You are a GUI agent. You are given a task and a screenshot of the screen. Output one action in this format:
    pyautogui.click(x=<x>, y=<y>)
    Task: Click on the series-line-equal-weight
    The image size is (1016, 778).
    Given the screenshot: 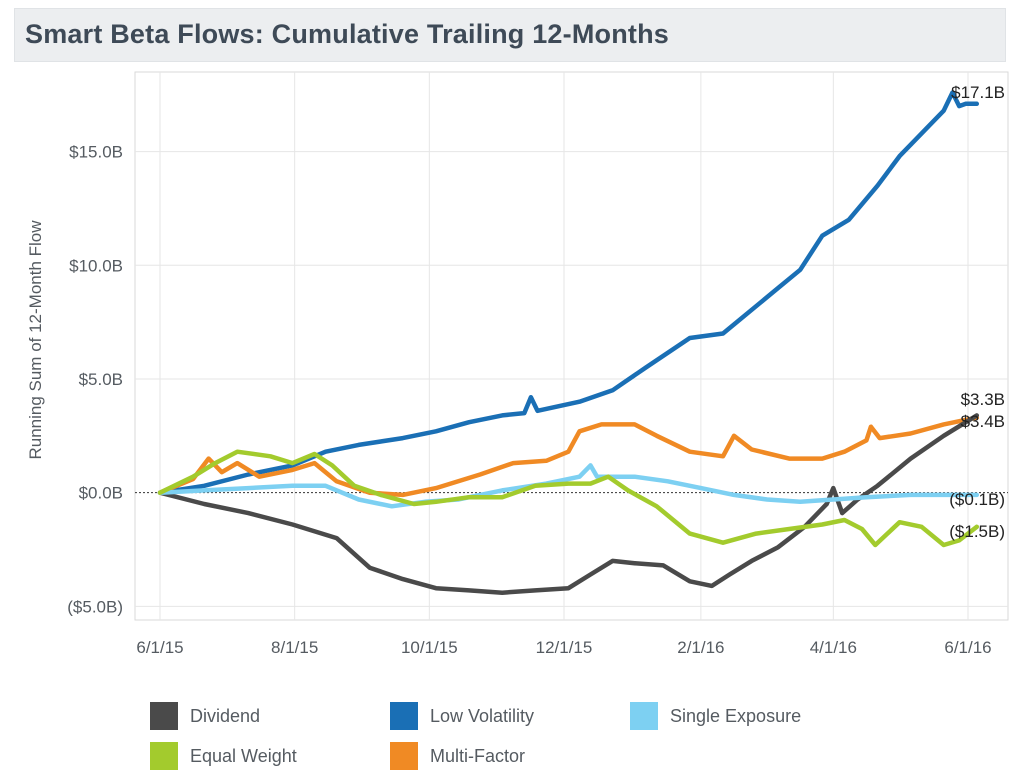 What is the action you would take?
    pyautogui.click(x=568, y=498)
    